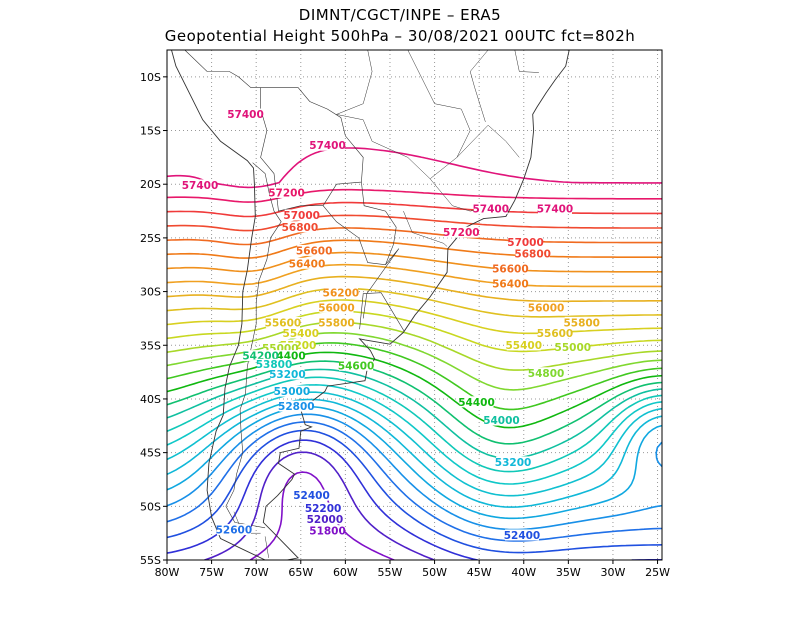  What do you see at coordinates (657, 572) in the screenshot?
I see `lon-tick-label: 25W` at bounding box center [657, 572].